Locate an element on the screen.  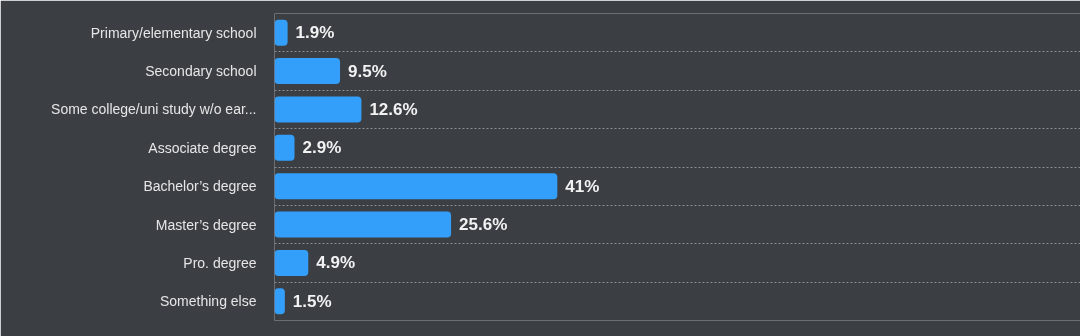
data-label: 12.6% is located at coordinates (393, 109).